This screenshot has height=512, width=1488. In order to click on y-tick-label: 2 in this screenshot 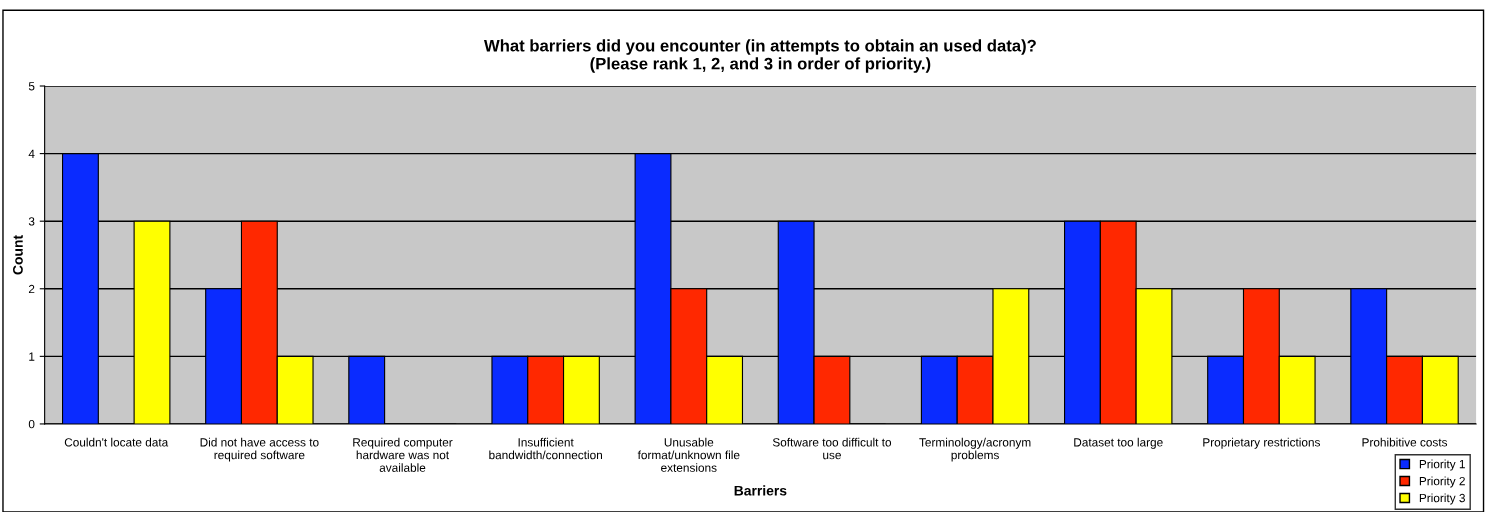, I will do `click(31, 289)`.